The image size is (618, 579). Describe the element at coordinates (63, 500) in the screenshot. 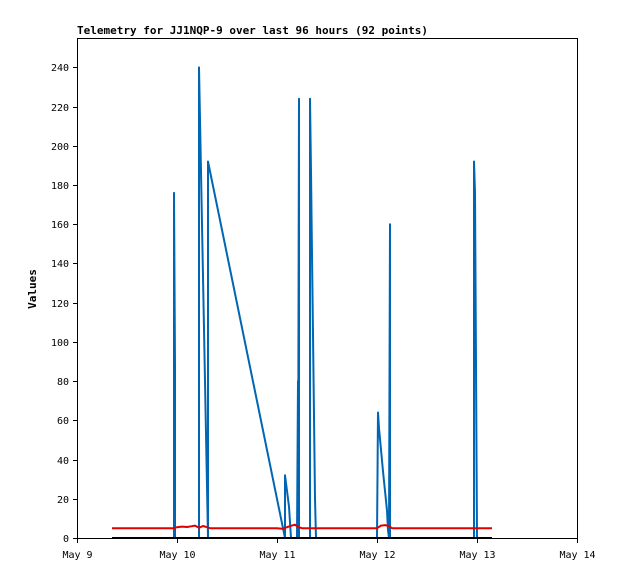

I see `y-tick-label: 20` at that location.